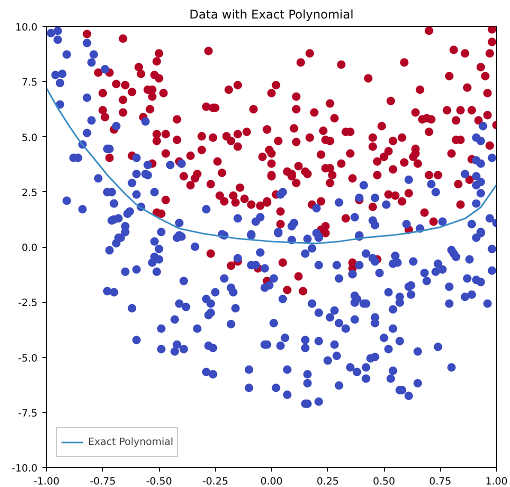  Describe the element at coordinates (215, 481) in the screenshot. I see `x-tick-label: -0.25` at that location.